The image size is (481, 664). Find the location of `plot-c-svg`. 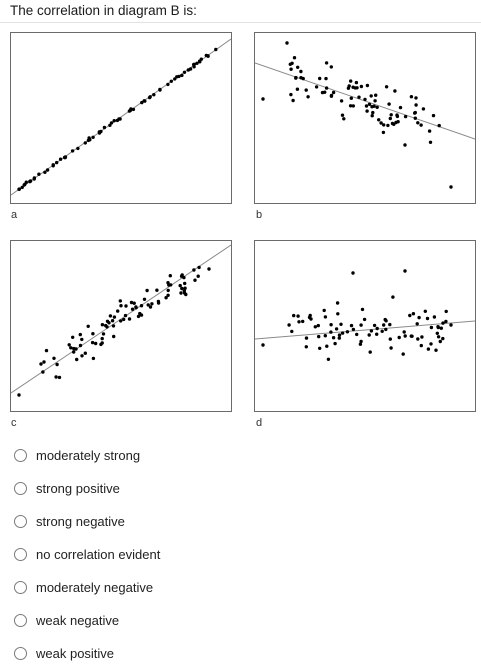

plot-c-svg is located at coordinates (121, 320).